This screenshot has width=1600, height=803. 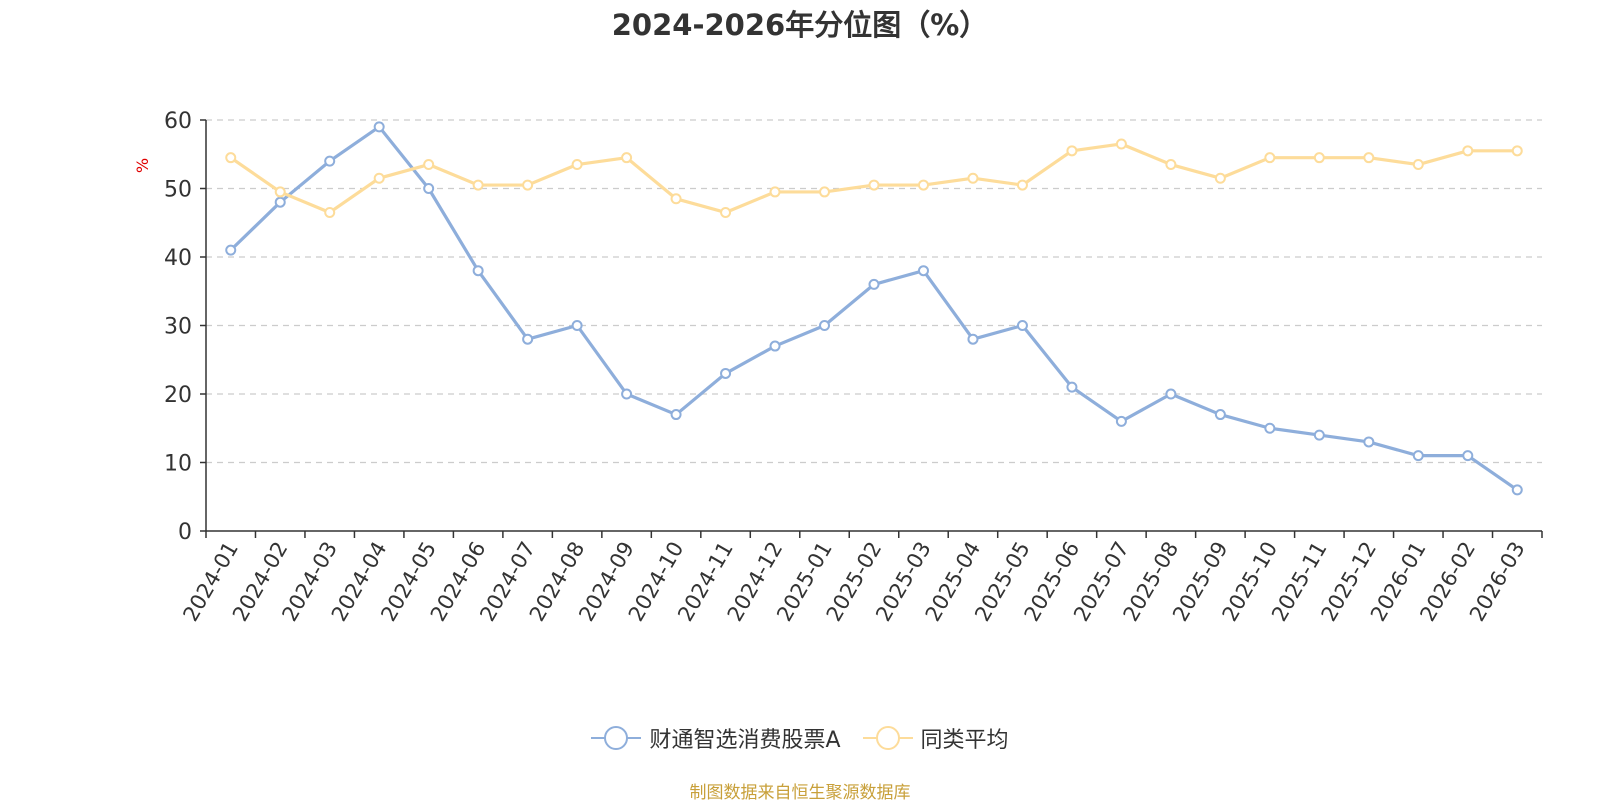 What do you see at coordinates (178, 464) in the screenshot?
I see `y-tick-label: 10` at bounding box center [178, 464].